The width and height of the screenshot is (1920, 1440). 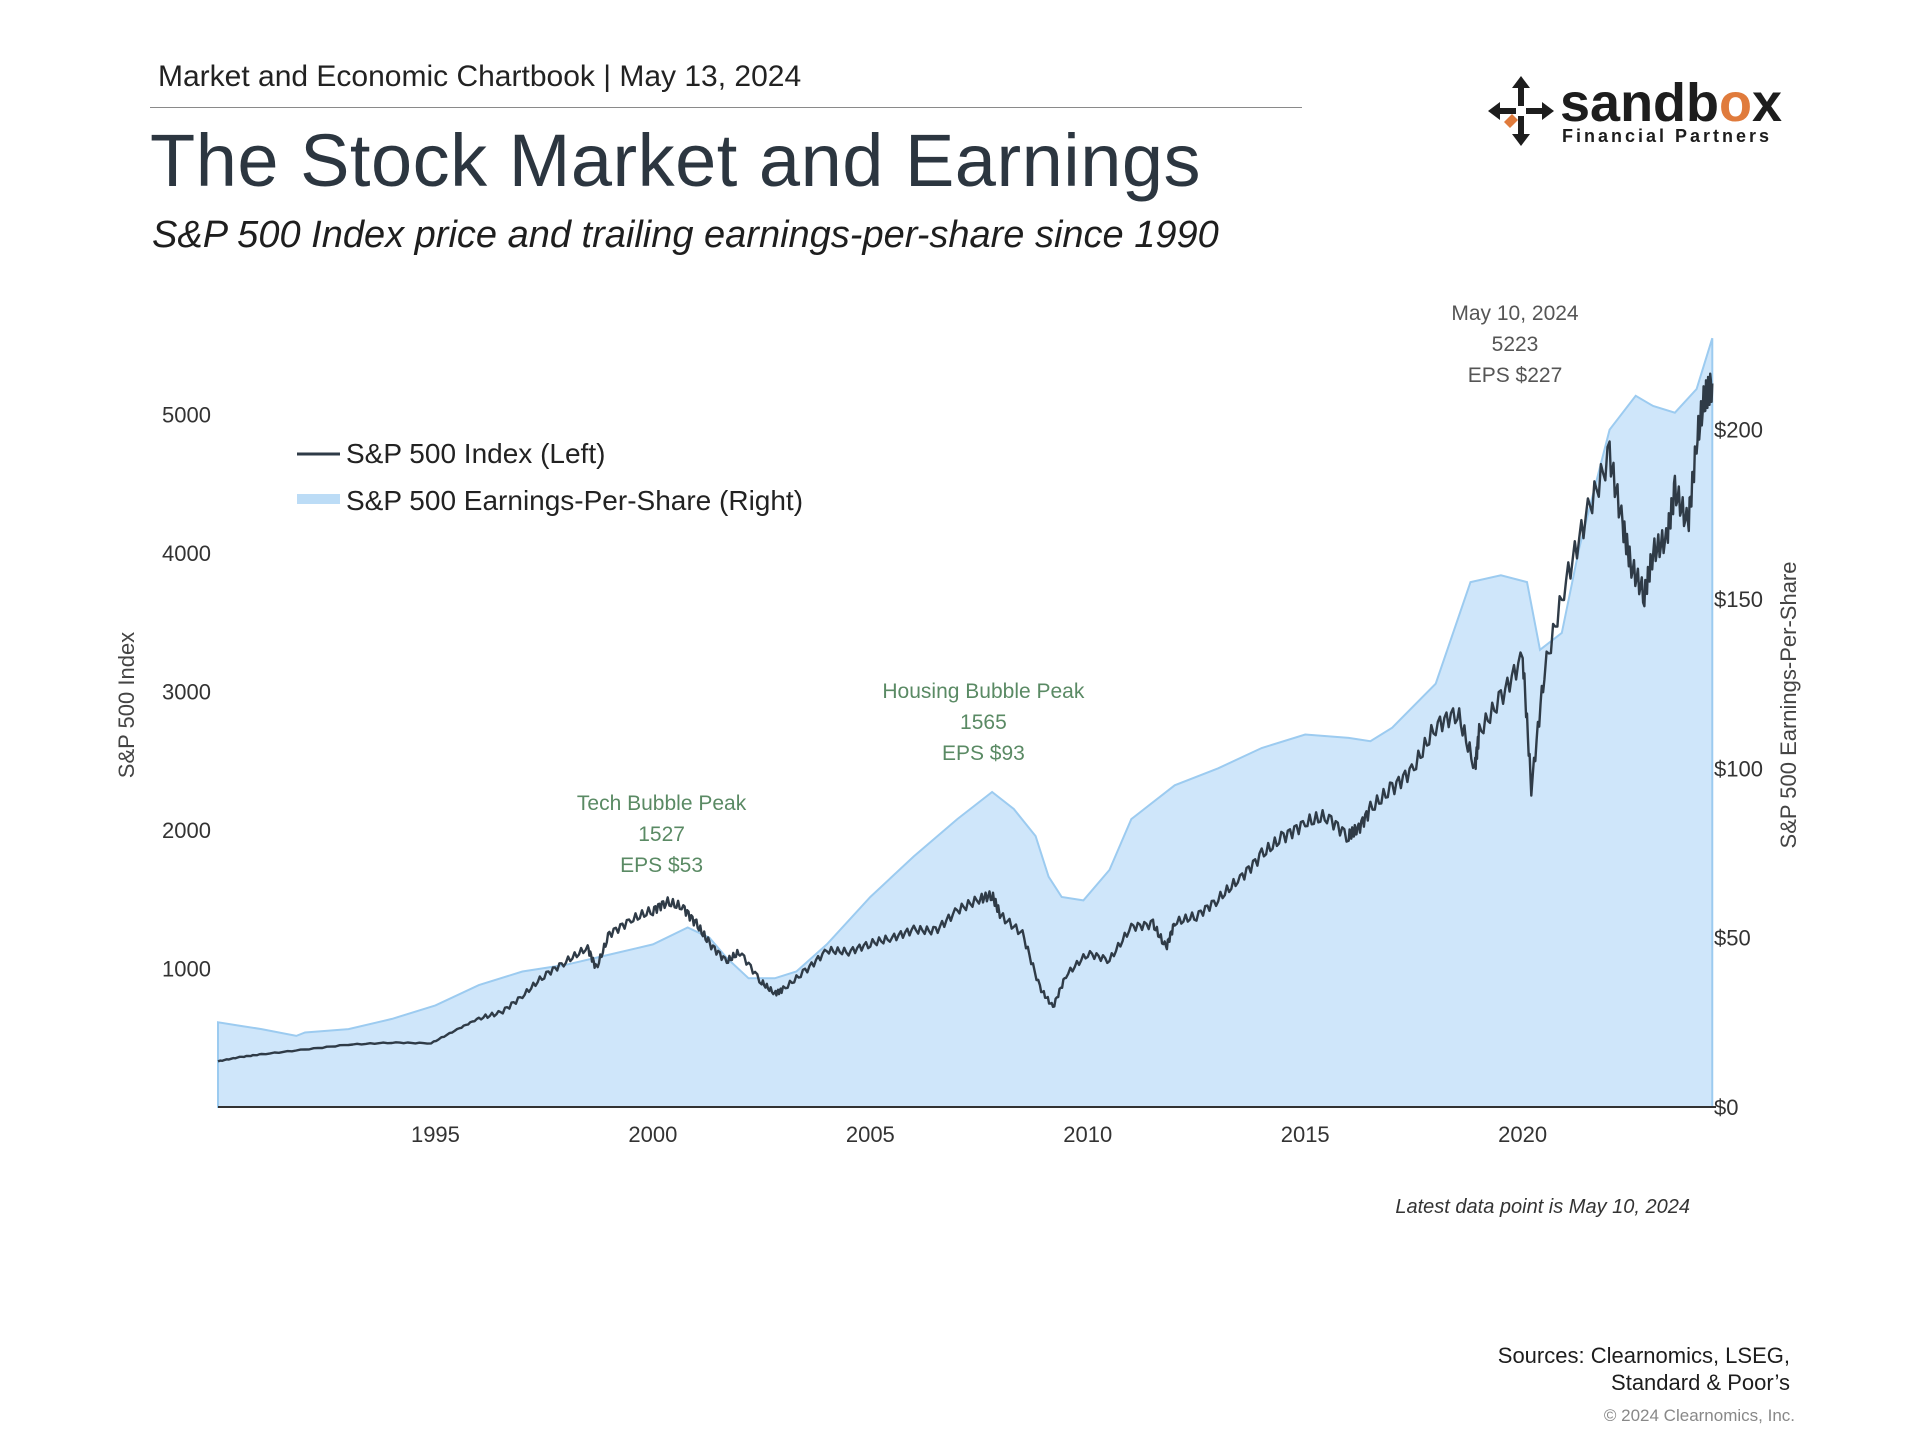 I want to click on page-title: The Stock Market and Earnings, so click(x=676, y=160).